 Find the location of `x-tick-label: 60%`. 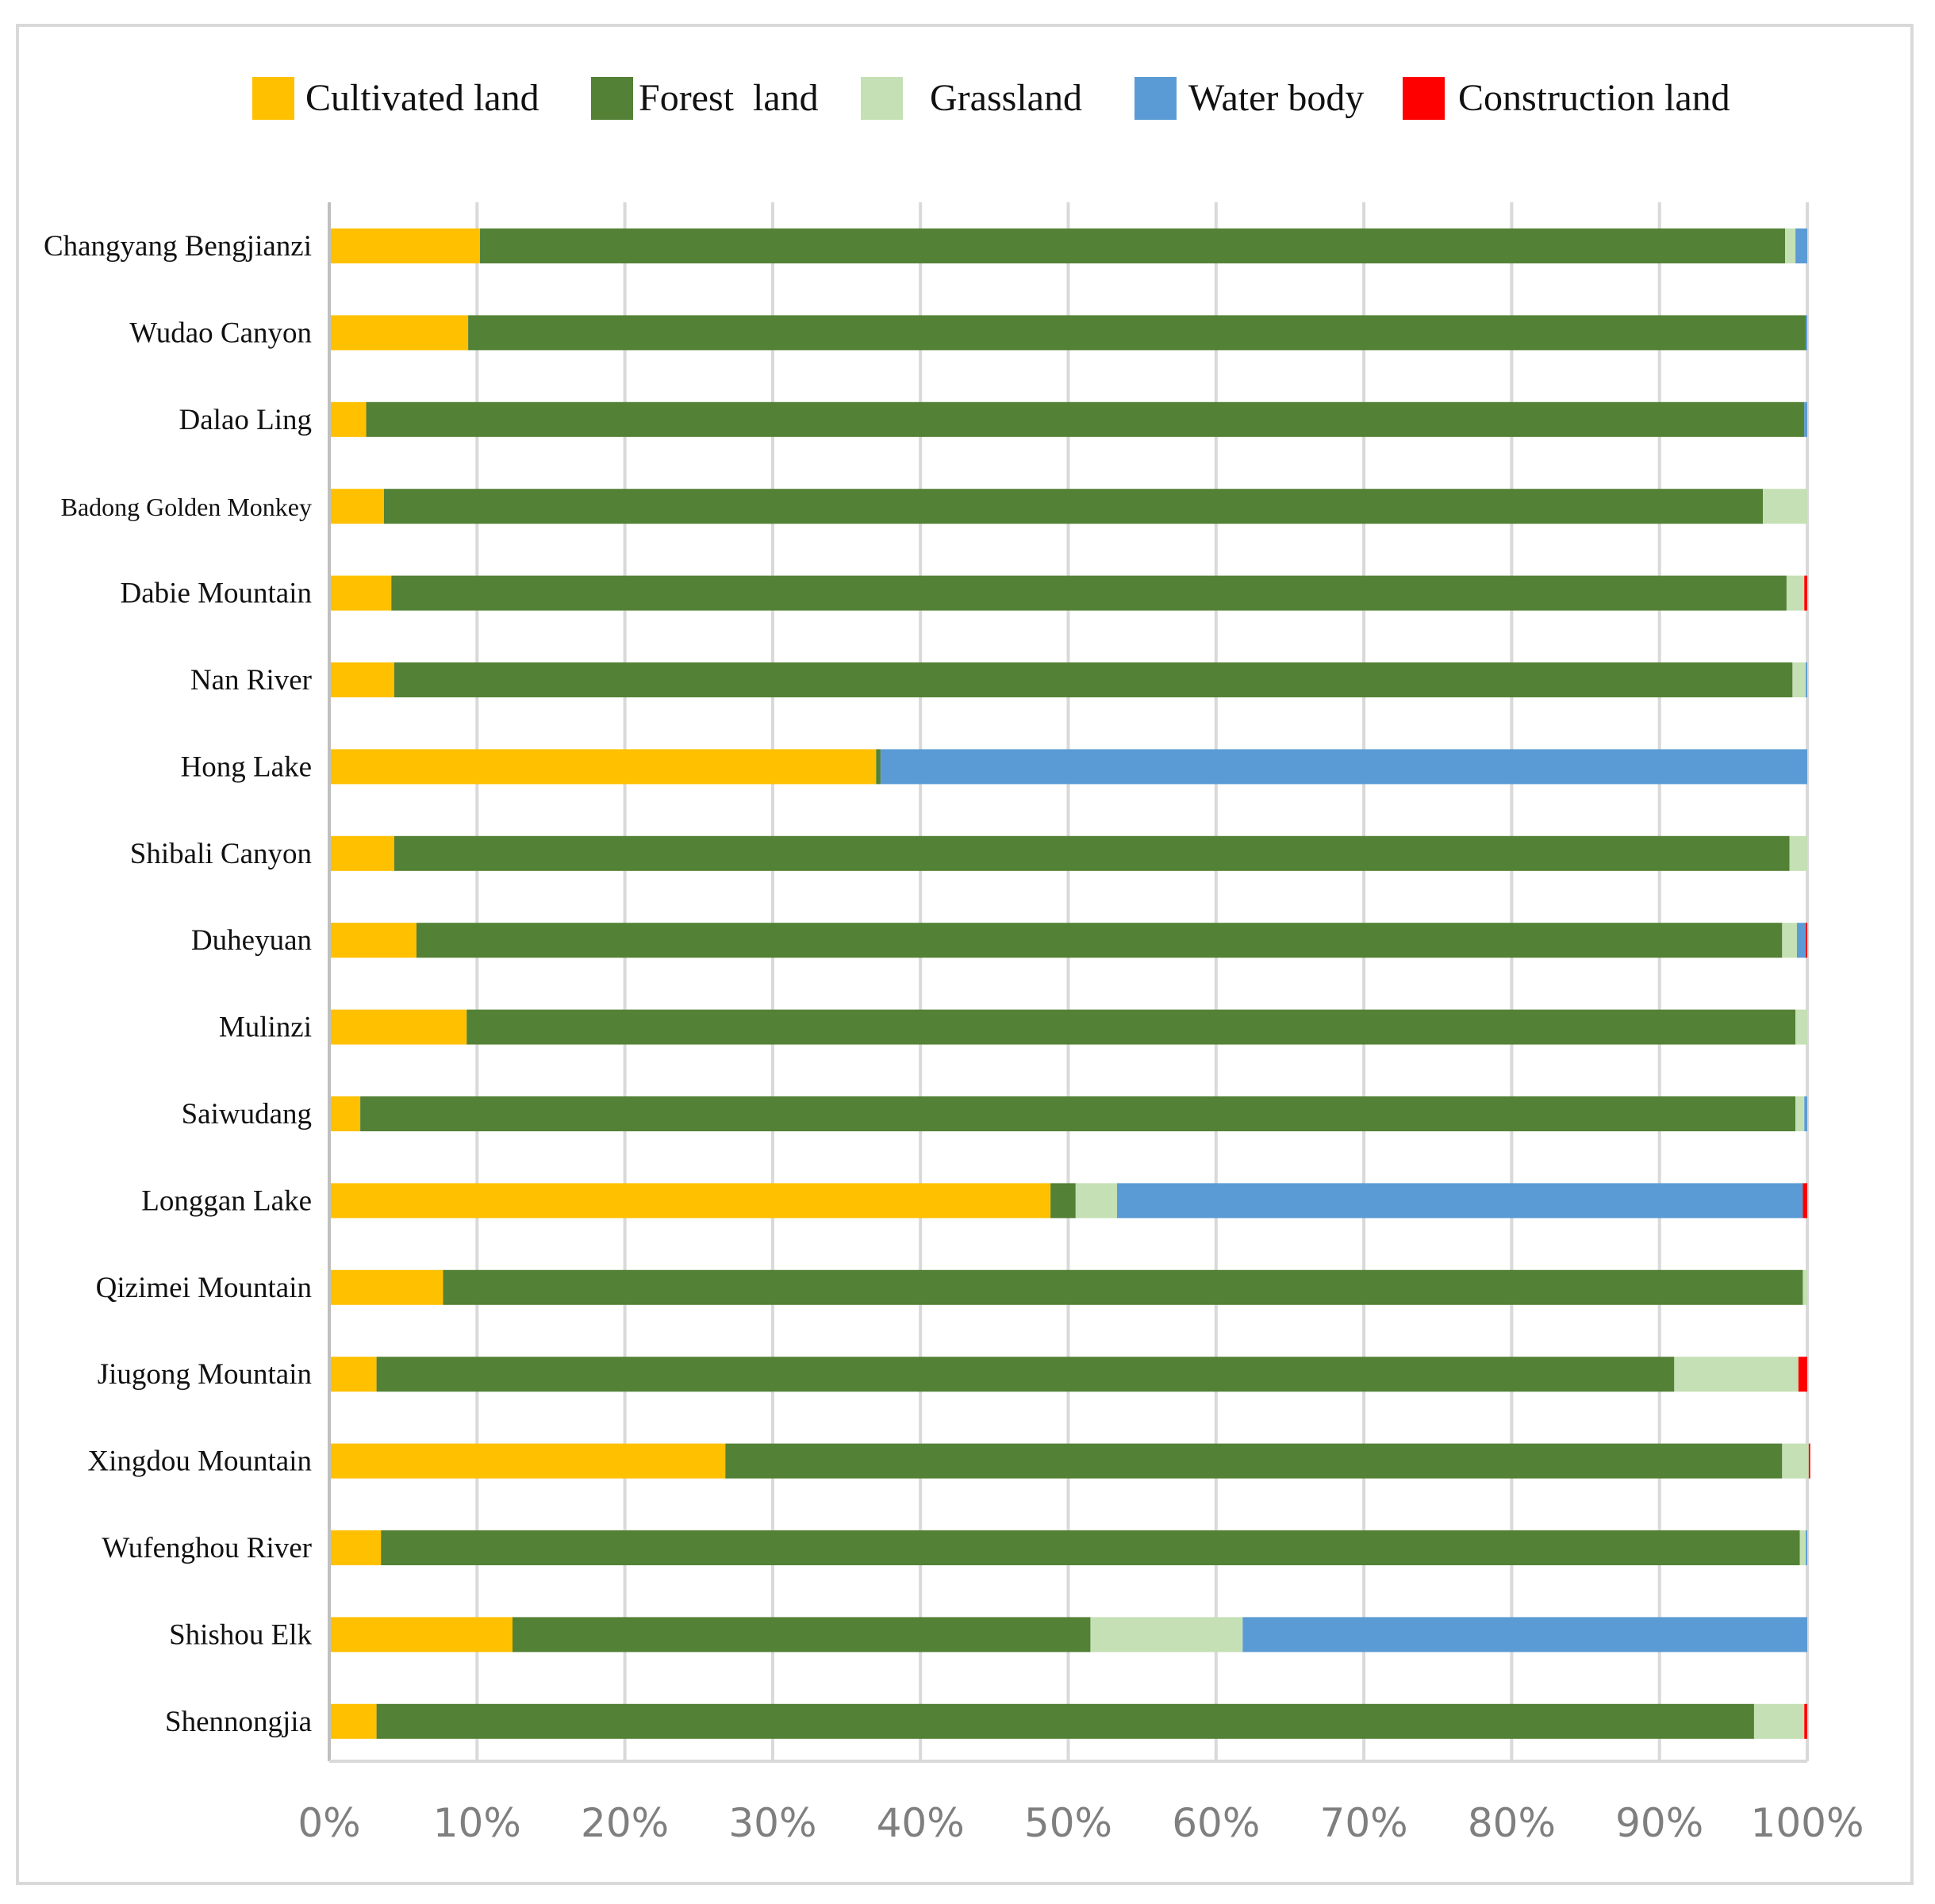

x-tick-label: 60% is located at coordinates (1216, 1823).